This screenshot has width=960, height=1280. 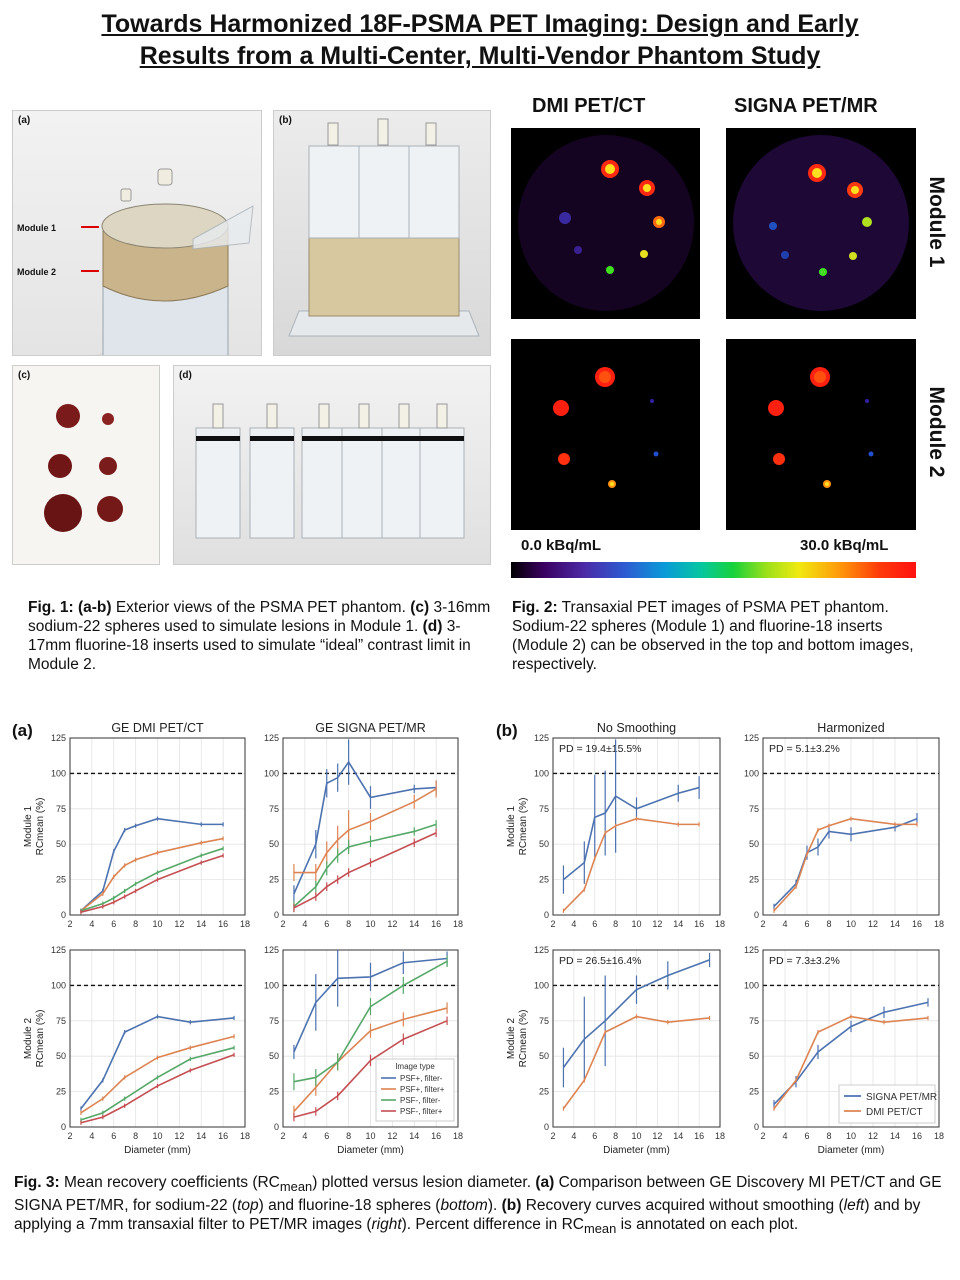 What do you see at coordinates (850, 728) in the screenshot?
I see `plot-title: Harmonized` at bounding box center [850, 728].